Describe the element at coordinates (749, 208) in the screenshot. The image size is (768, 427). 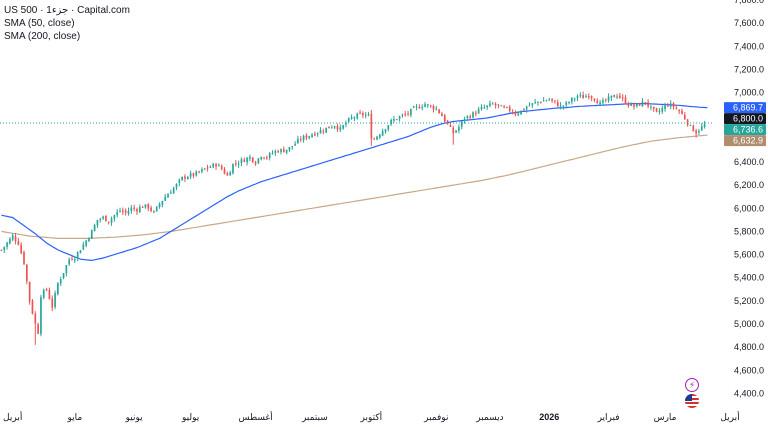
I see `y-tick-label: 6,000.0` at that location.